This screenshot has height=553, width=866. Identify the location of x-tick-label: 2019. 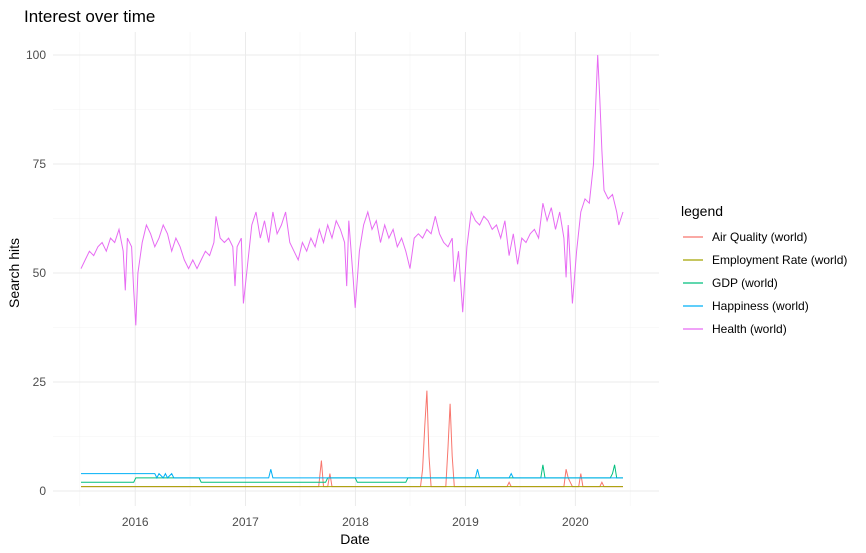
(465, 522).